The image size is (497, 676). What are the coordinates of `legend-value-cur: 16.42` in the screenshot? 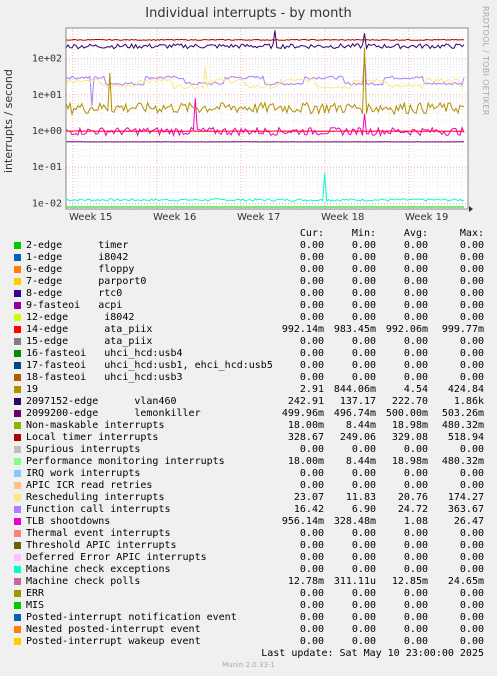 It's located at (308, 509).